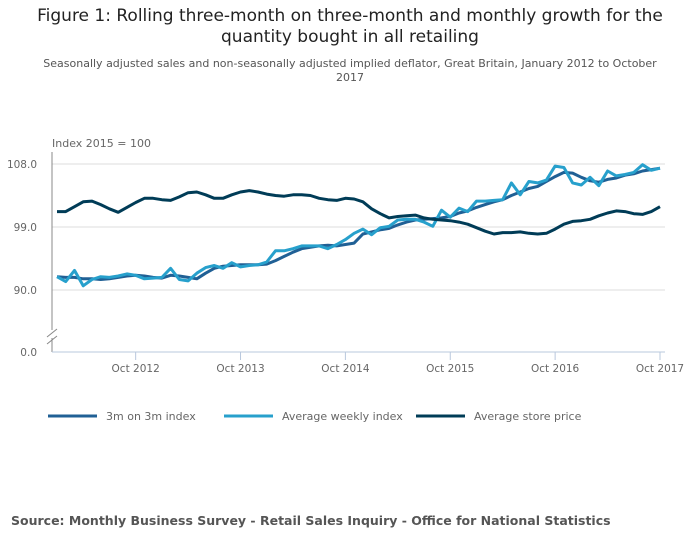 This screenshot has height=549, width=700. Describe the element at coordinates (345, 369) in the screenshot. I see `x-tick-label: Oct 2014` at that location.